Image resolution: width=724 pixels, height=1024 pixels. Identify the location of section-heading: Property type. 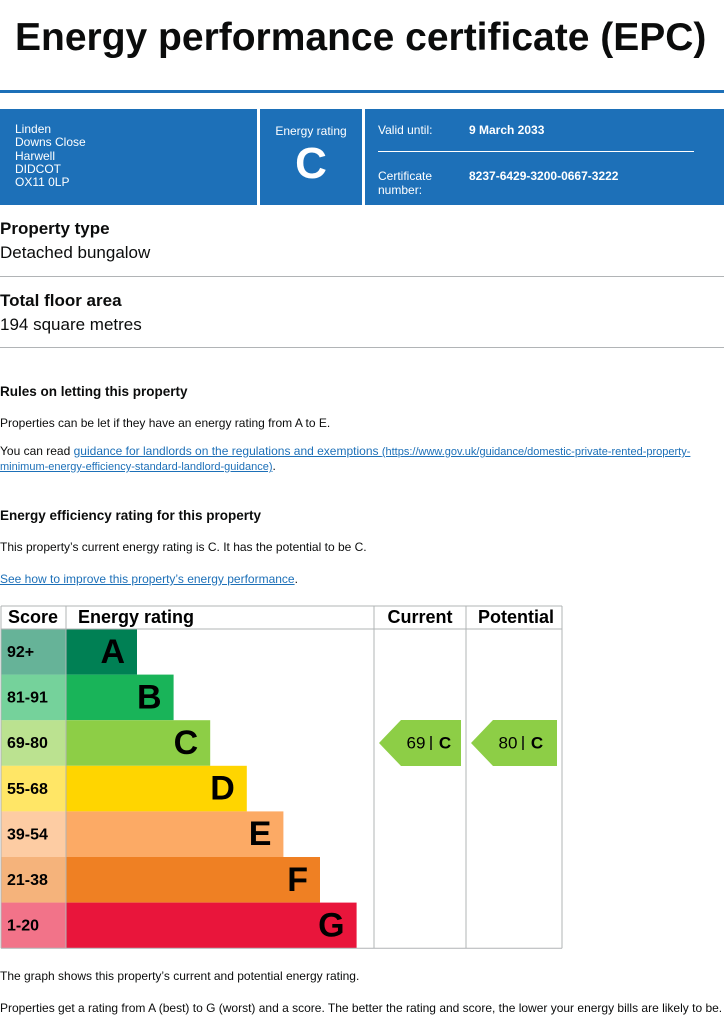
(55, 228).